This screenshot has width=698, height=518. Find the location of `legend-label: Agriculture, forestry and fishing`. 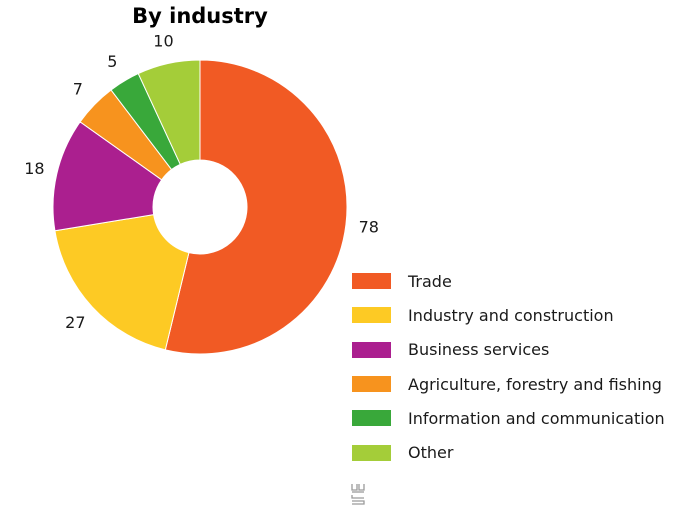

legend-label: Agriculture, forestry and fishing is located at coordinates (535, 384).